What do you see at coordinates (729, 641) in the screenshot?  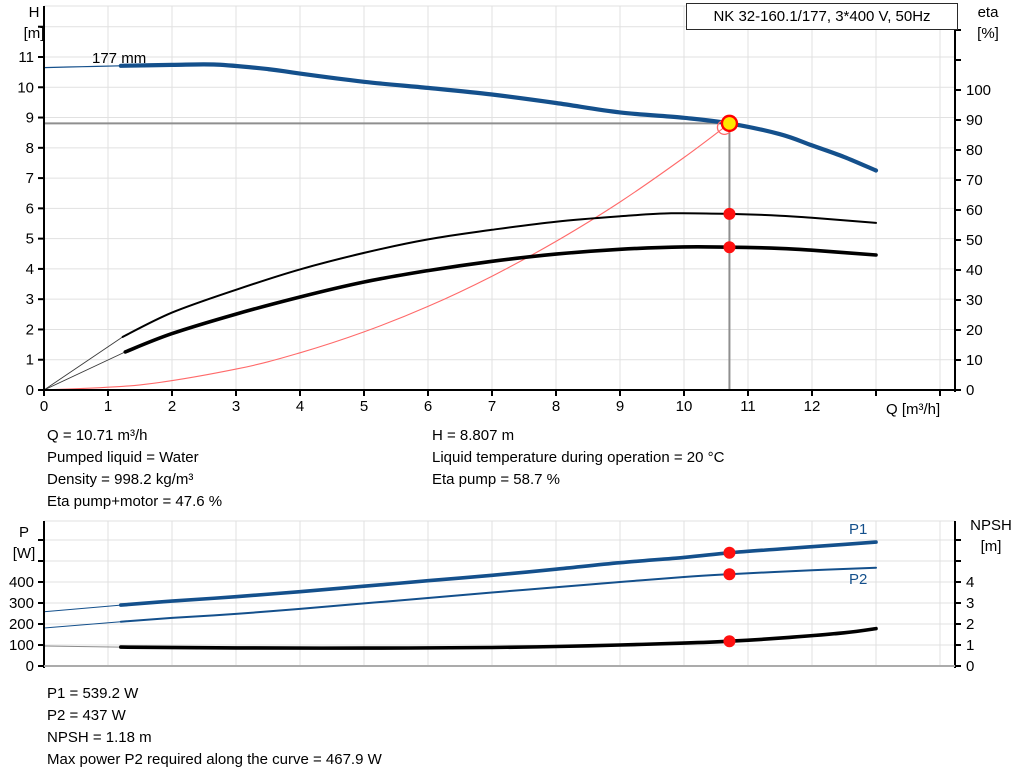 I see `npsh-duty-dot` at bounding box center [729, 641].